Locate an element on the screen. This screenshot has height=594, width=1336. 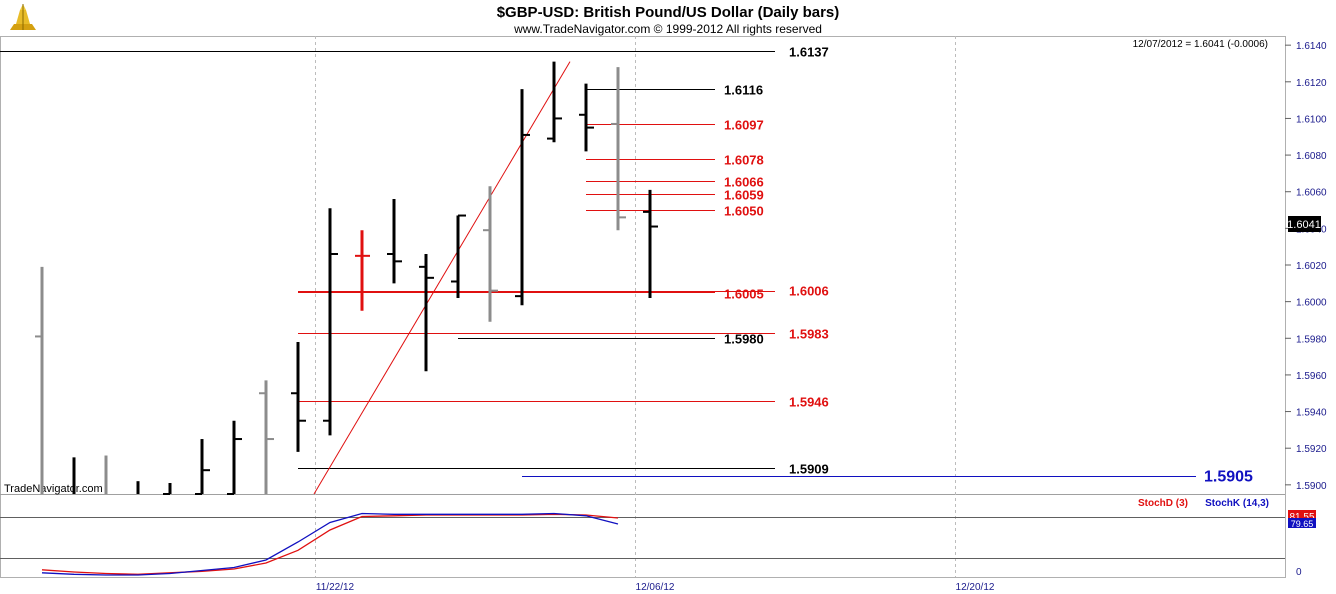
date-axis: 11/22/12 12/06/12 12/20/12 is located at coordinates (655, 587).